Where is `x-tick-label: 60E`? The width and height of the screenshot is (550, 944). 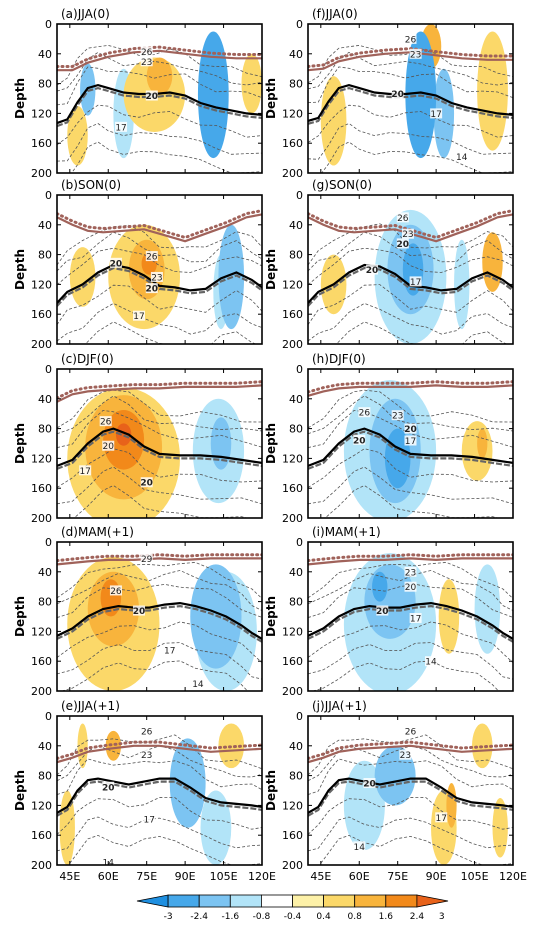
x-tick-label: 60E is located at coordinates (108, 876).